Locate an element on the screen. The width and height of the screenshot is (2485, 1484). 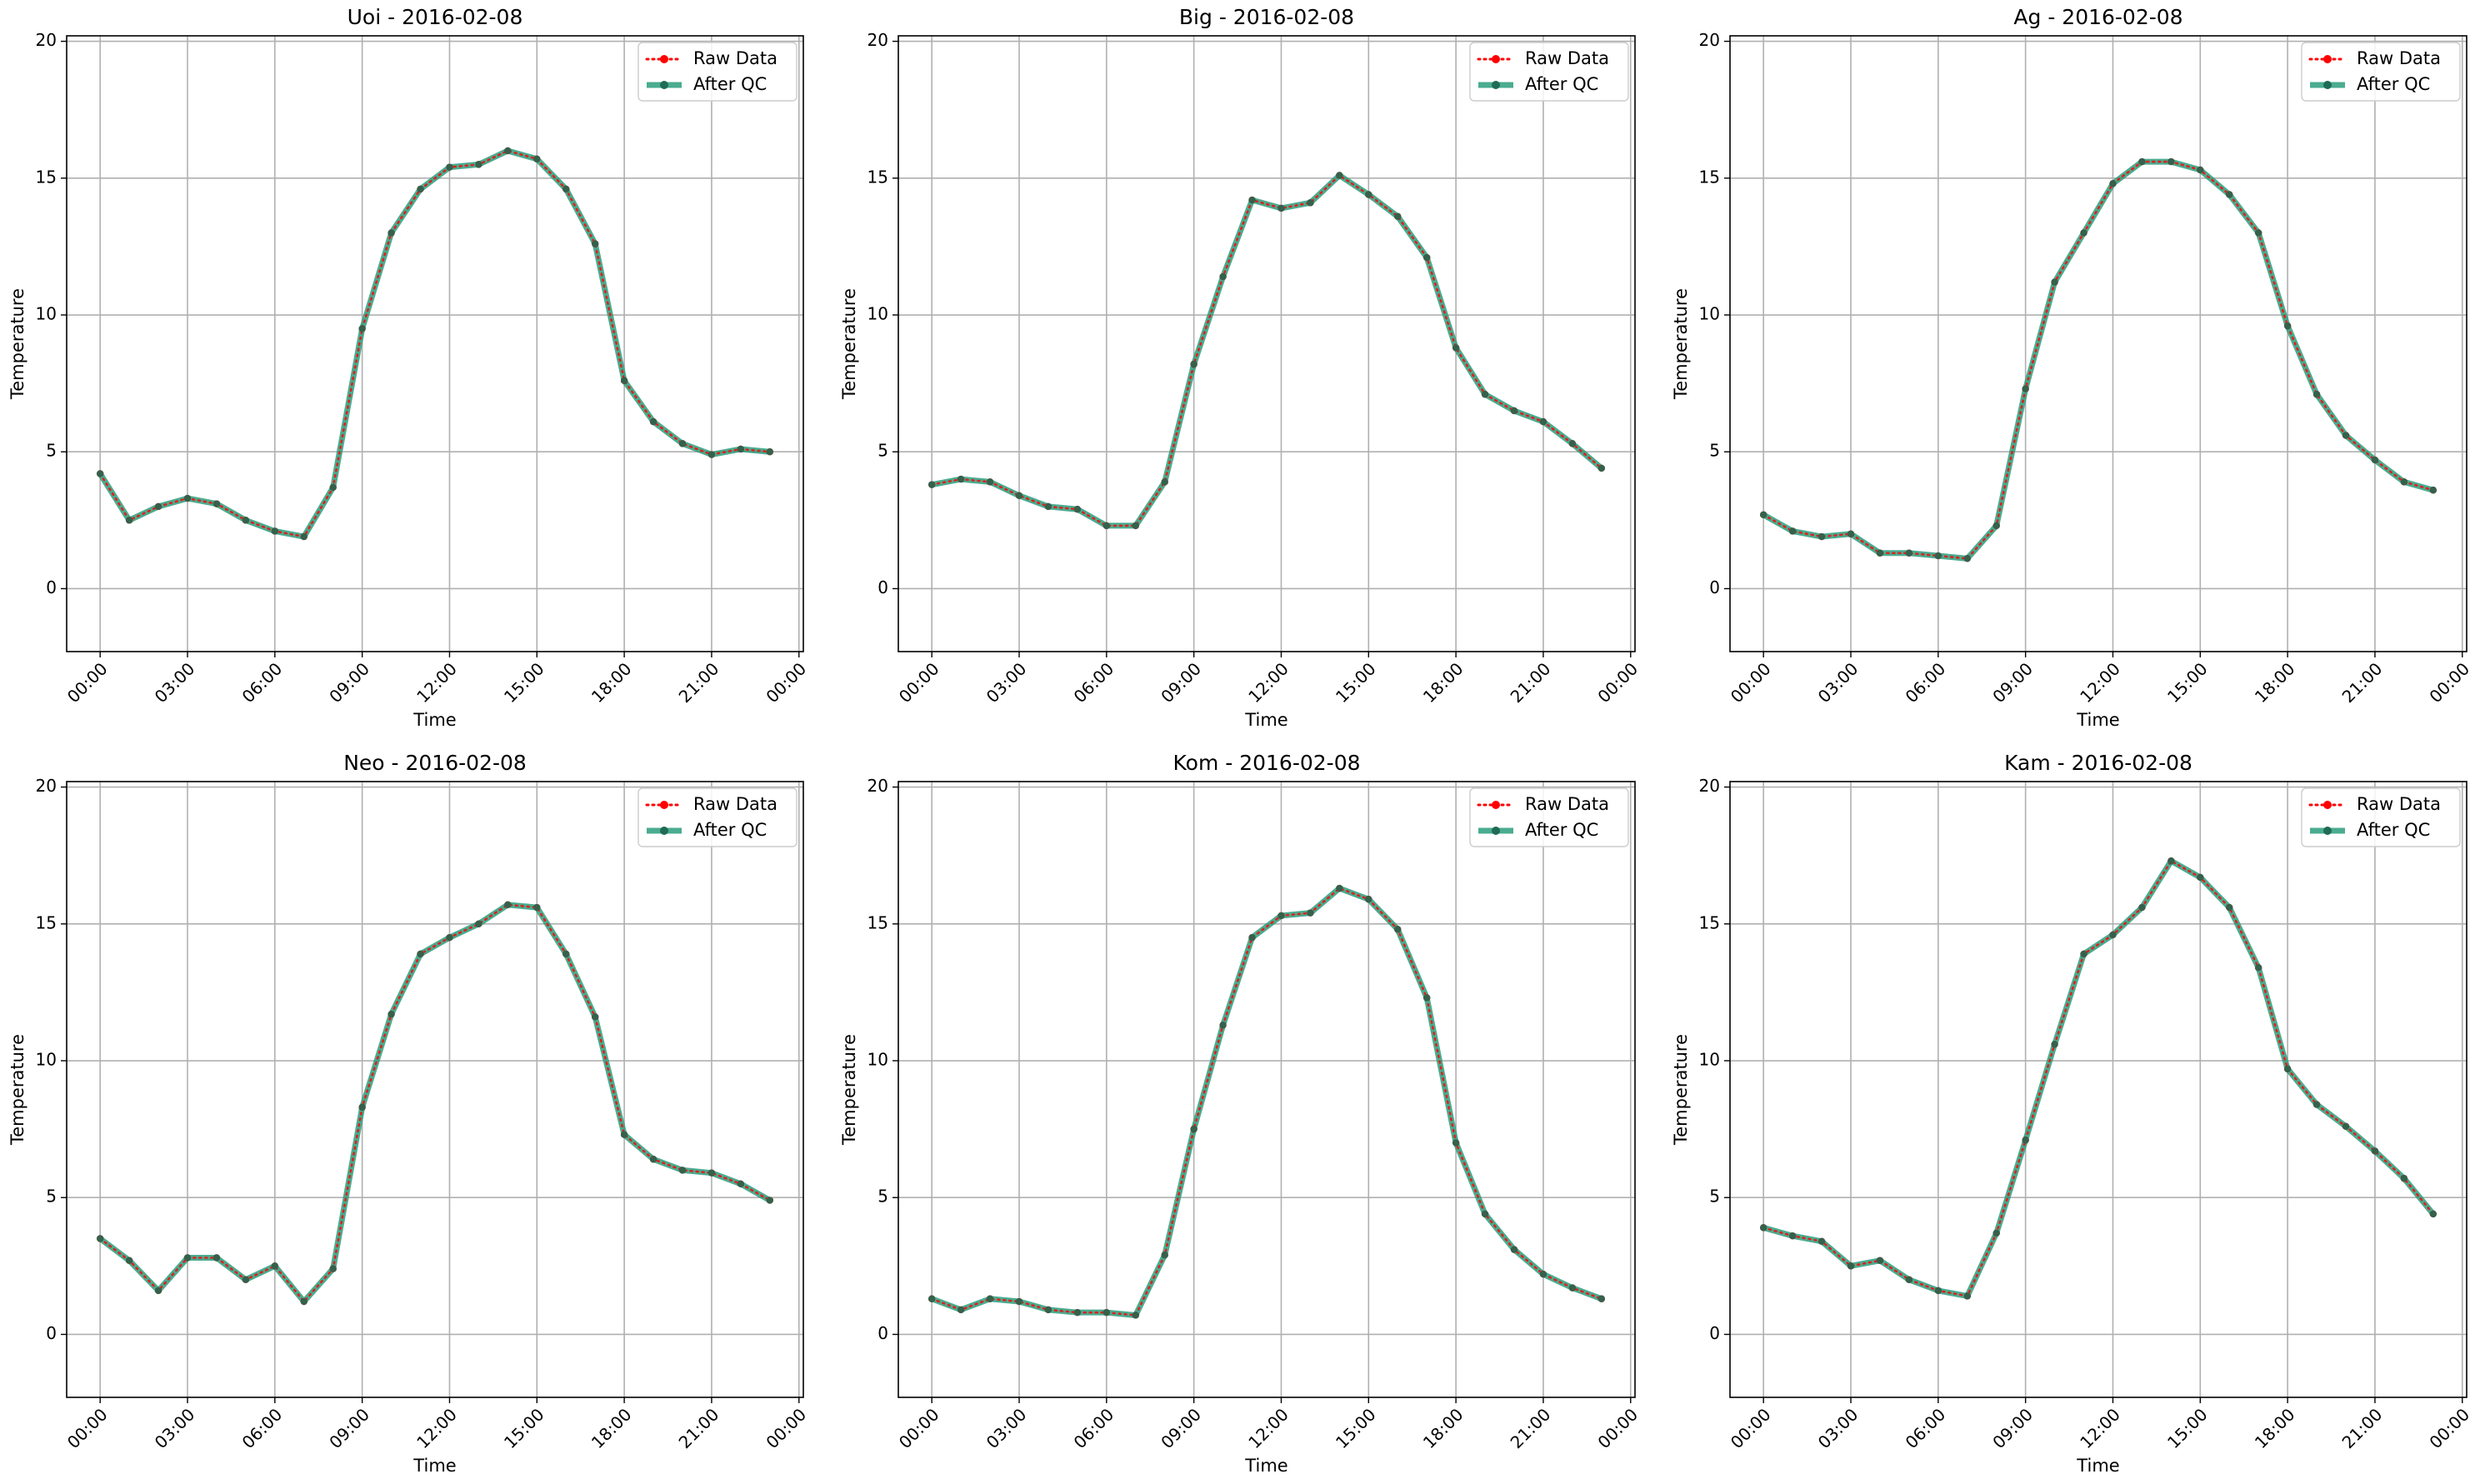
subplot-title: Uoi - 2016-02-08 is located at coordinates (436, 17).